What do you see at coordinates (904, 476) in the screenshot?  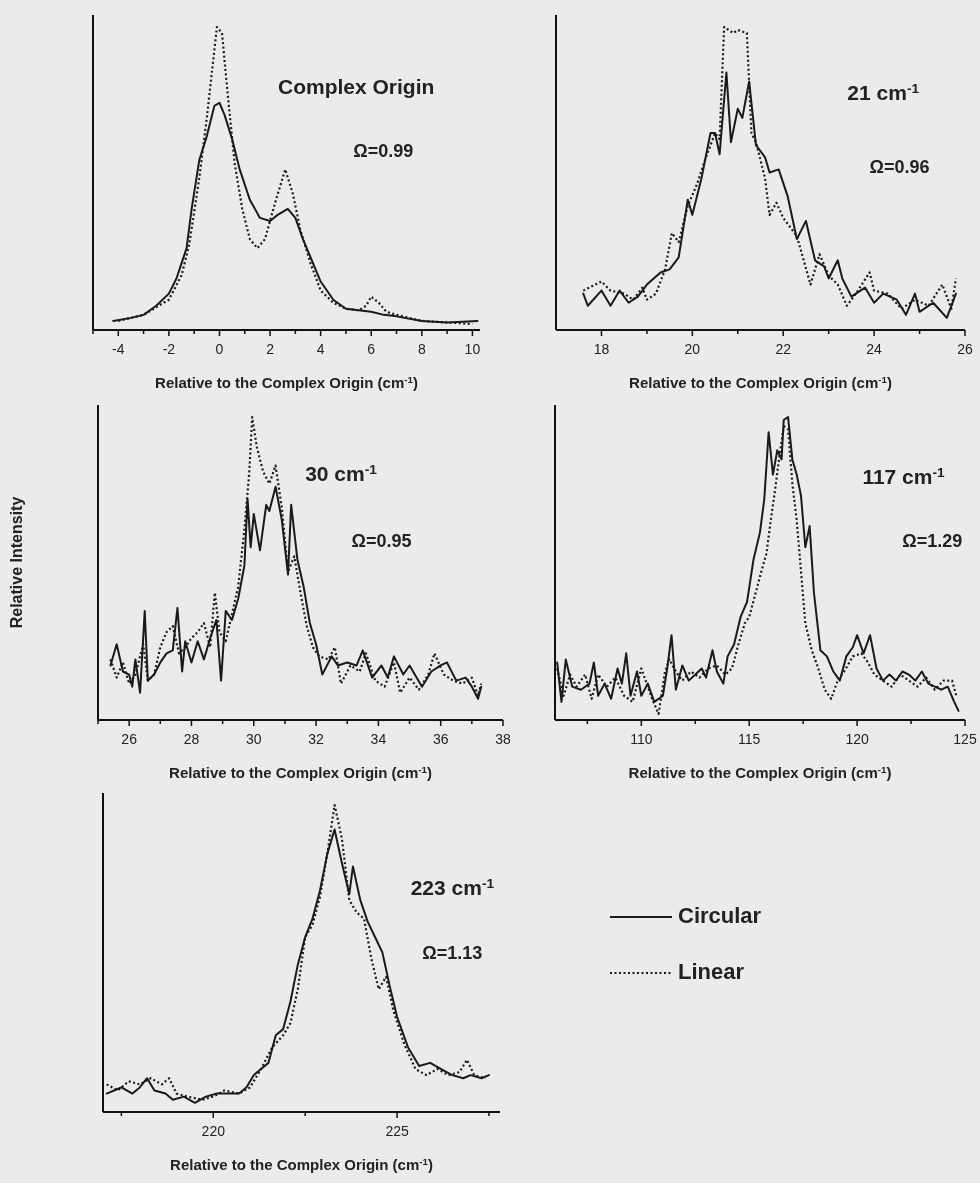 I see `text: 117 cm$^{-1}$` at bounding box center [904, 476].